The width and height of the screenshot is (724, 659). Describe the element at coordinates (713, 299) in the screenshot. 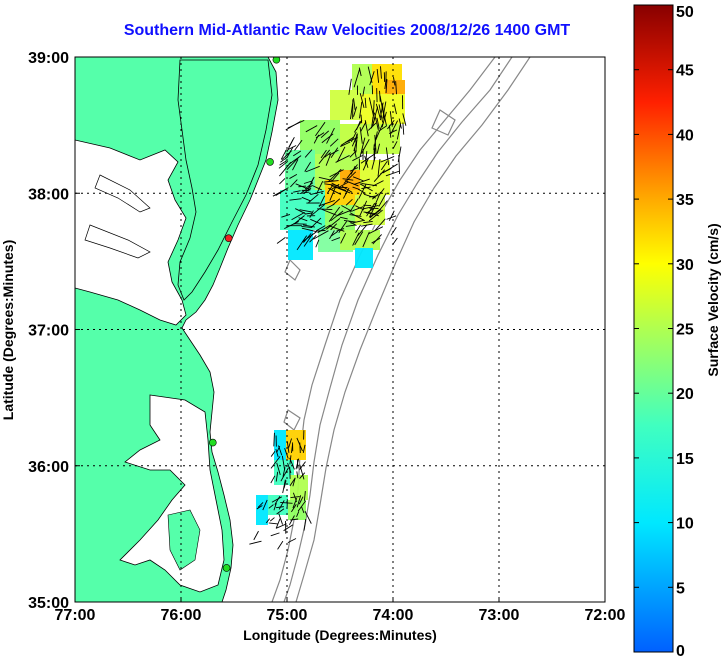

I see `colorbar-label: Surface Velocity (cm/s)` at that location.